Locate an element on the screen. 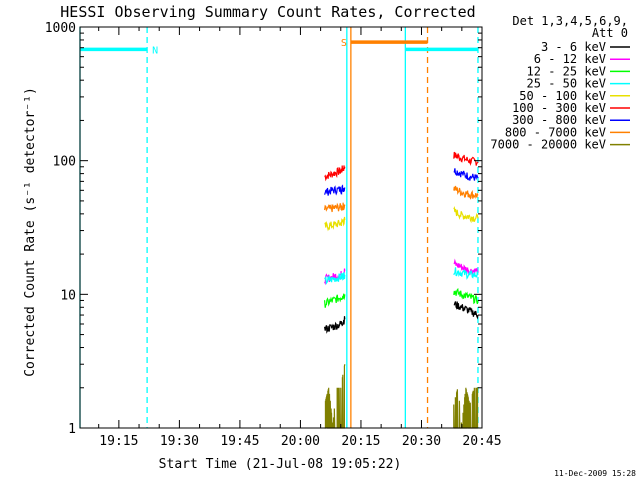  overlay-bar-label-1: S is located at coordinates (344, 43).